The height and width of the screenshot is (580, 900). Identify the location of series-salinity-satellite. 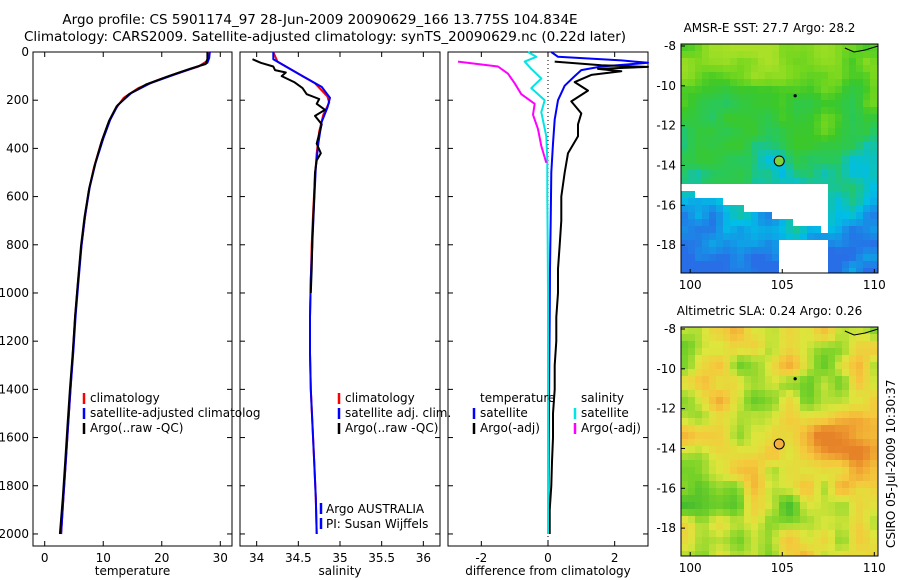
(536, 292).